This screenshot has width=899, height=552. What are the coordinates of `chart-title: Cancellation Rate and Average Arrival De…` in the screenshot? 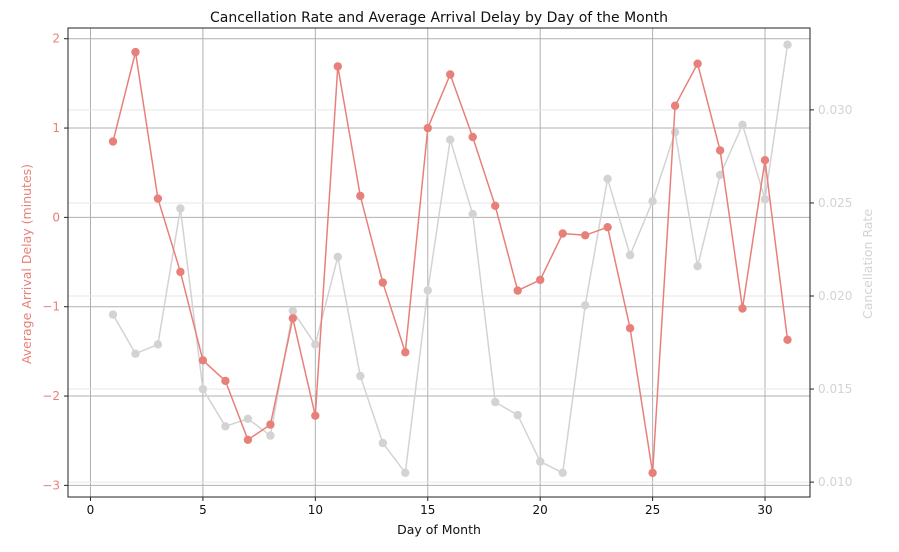 It's located at (439, 18).